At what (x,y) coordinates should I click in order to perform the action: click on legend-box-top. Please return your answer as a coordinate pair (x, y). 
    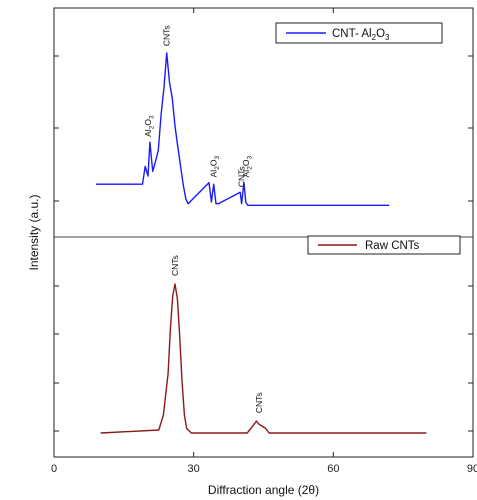
    Looking at the image, I should click on (359, 33).